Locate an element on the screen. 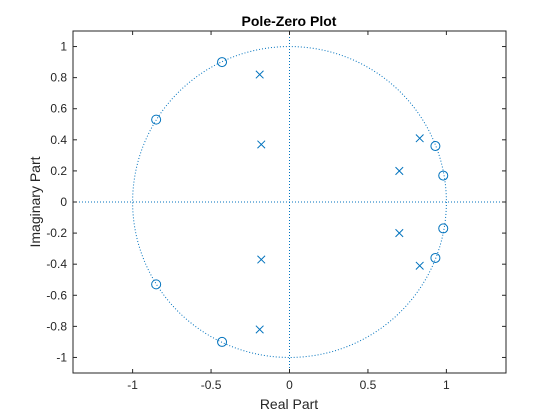 Image resolution: width=560 pixels, height=420 pixels. x-tick-label: -0.5 is located at coordinates (211, 385).